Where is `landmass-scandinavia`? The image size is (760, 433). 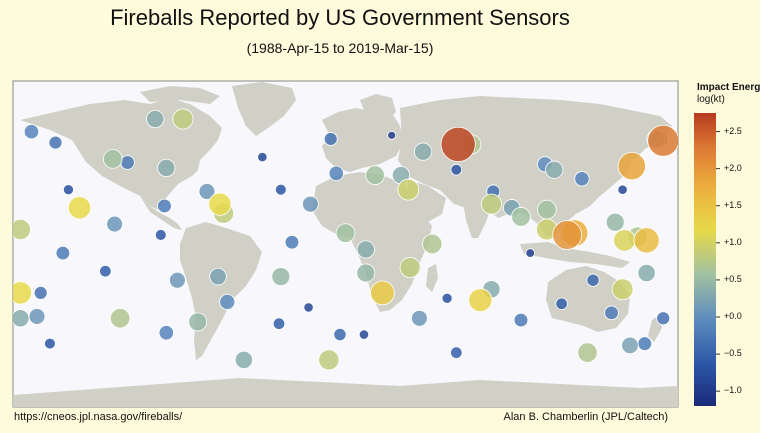
landmass-scandinavia is located at coordinates (378, 109).